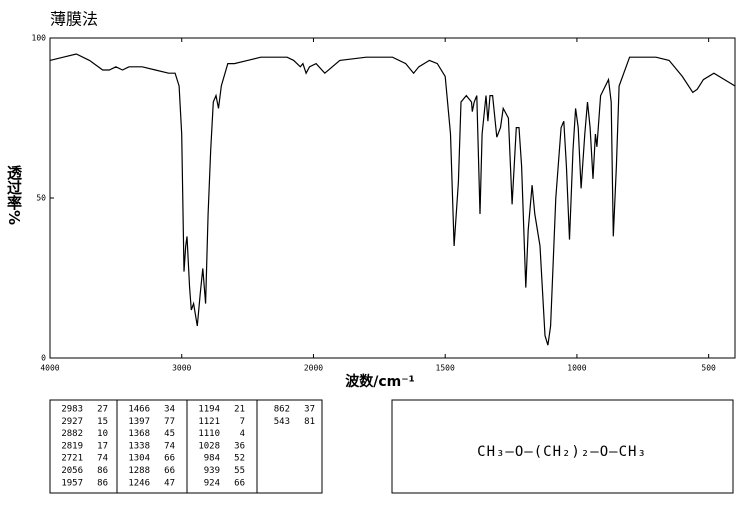 This screenshot has width=738, height=510. Describe the element at coordinates (139, 459) in the screenshot. I see `peak-wavenumber: 1304` at that location.